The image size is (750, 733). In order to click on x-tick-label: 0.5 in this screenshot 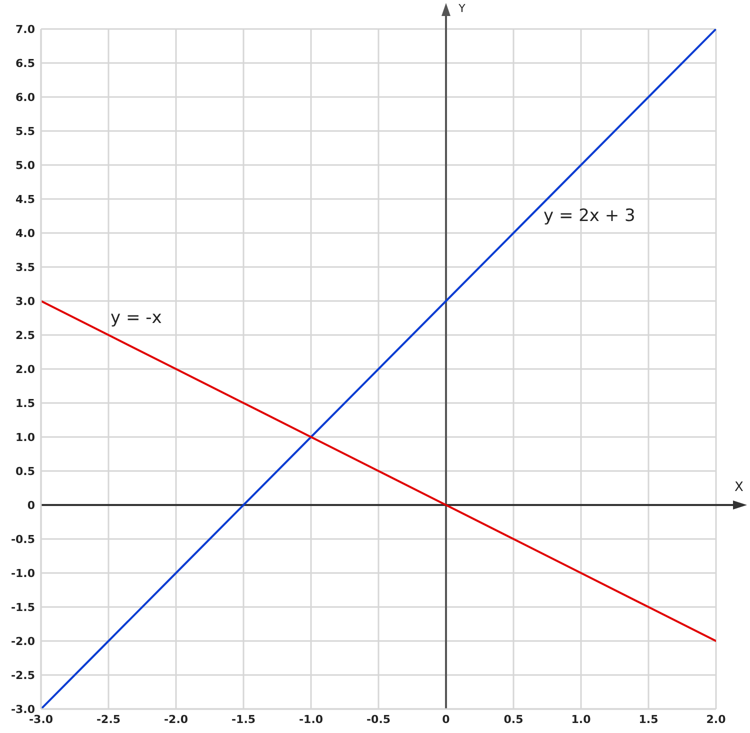, I will do `click(514, 719)`.